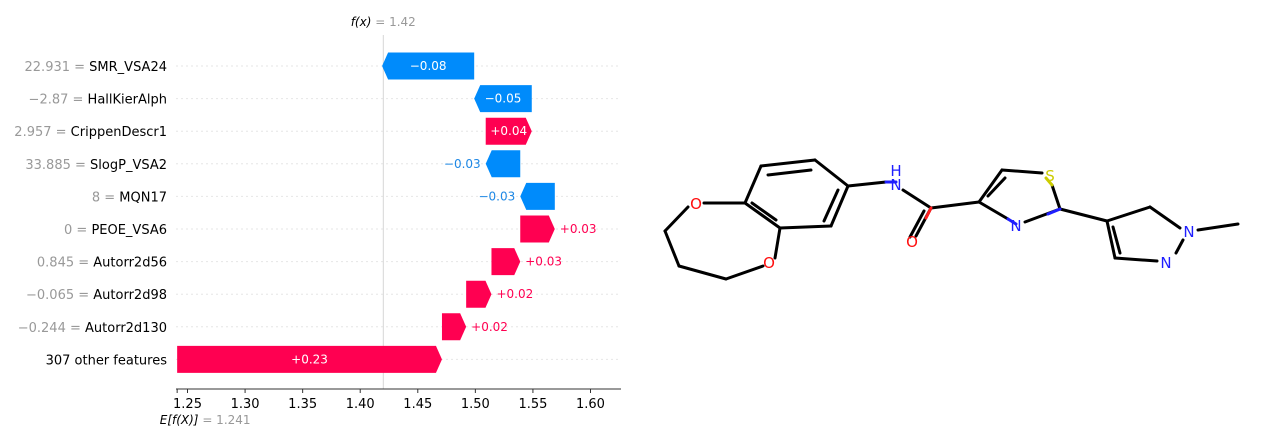 The width and height of the screenshot is (1270, 441). Describe the element at coordinates (90, 132) in the screenshot. I see `feature-label: 2.957 = CrippenDescr1` at that location.